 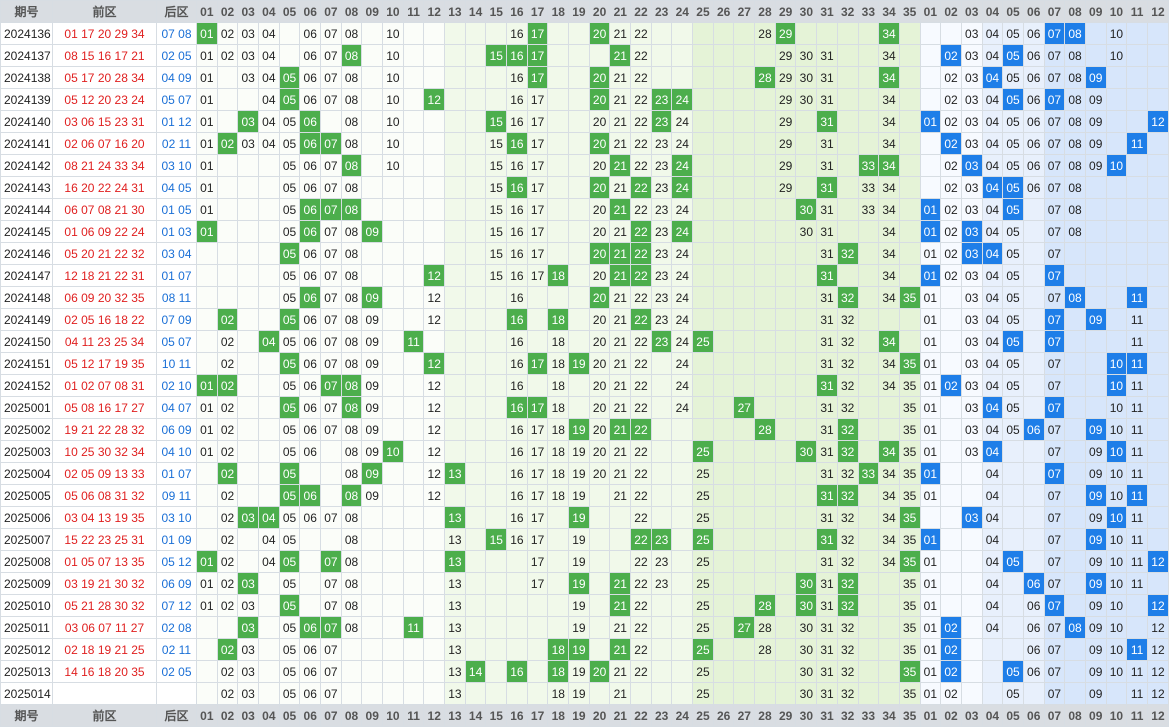 I want to click on back-draw-cell: 03 10, so click(x=176, y=517).